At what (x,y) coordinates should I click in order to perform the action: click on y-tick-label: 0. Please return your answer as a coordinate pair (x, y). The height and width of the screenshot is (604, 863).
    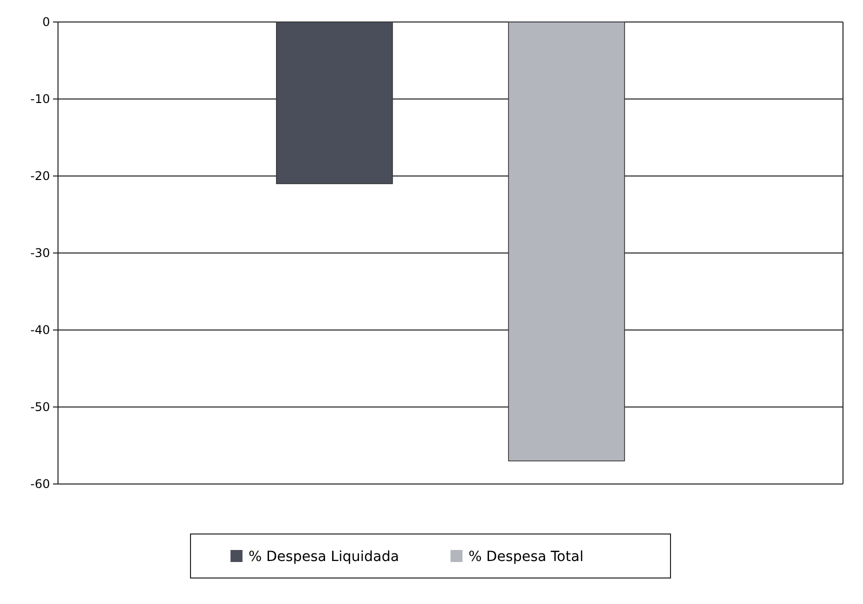
    Looking at the image, I should click on (46, 22).